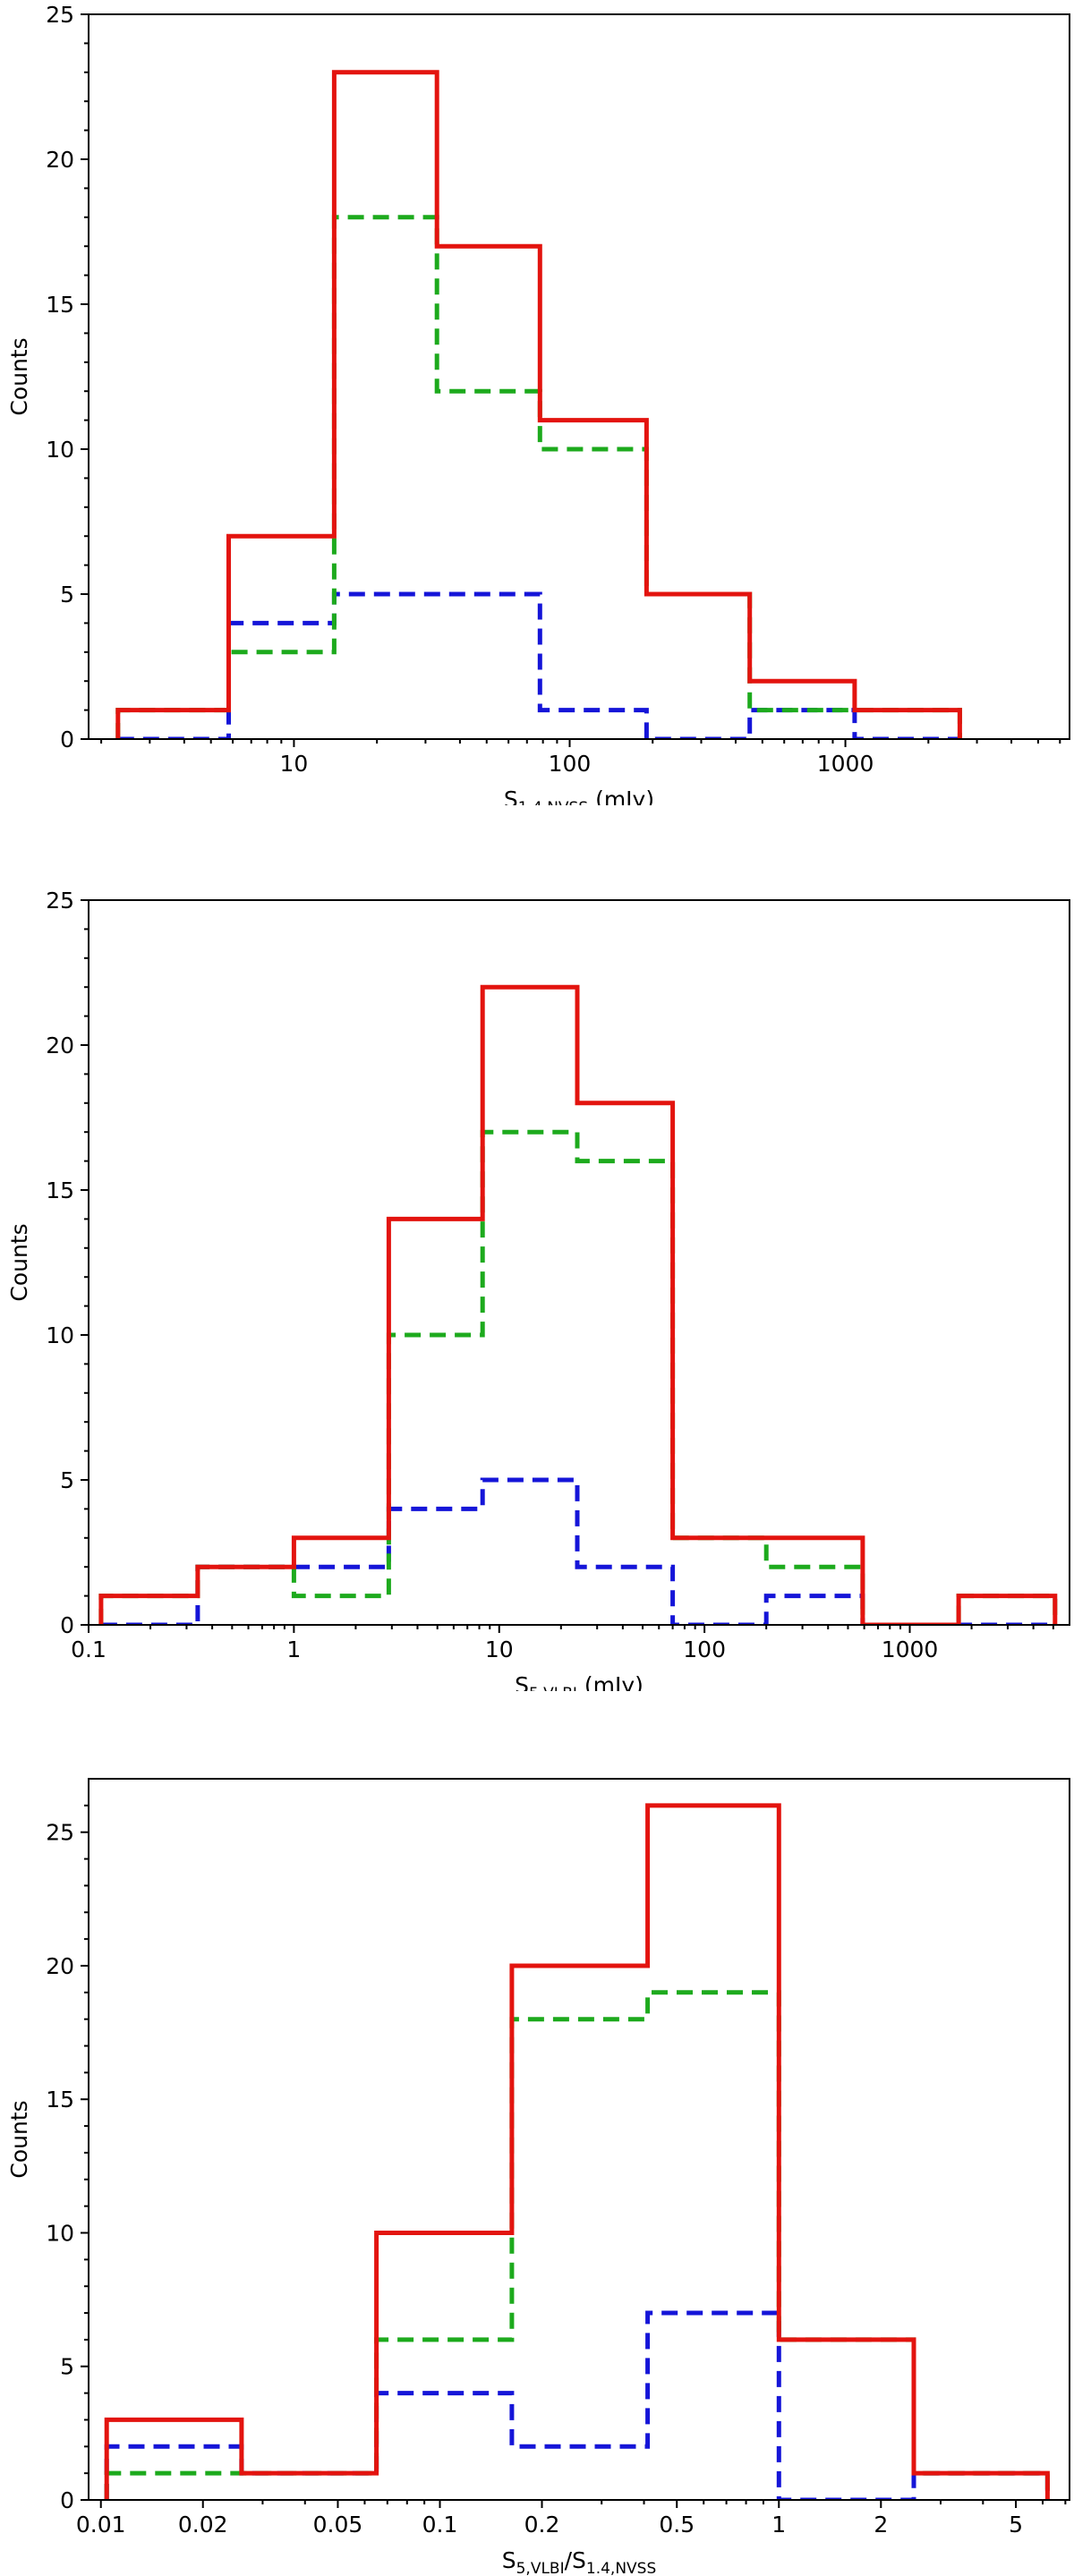 The image size is (1074, 2576). What do you see at coordinates (579, 795) in the screenshot?
I see `x-axis-label: S1.4,NVSS (mJy)` at bounding box center [579, 795].